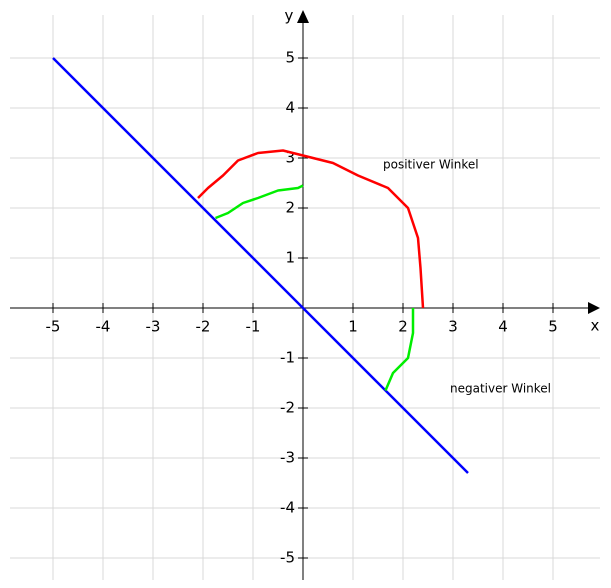  Describe the element at coordinates (153, 327) in the screenshot. I see `x-tick-label: -3` at that location.